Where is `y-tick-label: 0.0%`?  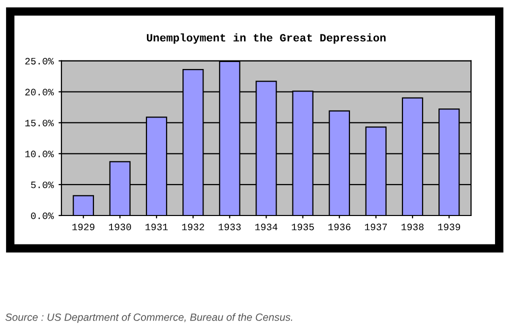 y-tick-label: 0.0% is located at coordinates (42, 216).